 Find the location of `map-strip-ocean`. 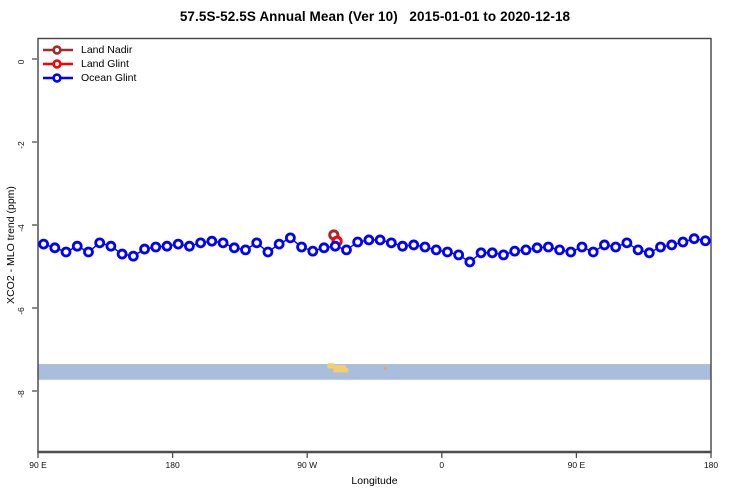

map-strip-ocean is located at coordinates (374, 372).